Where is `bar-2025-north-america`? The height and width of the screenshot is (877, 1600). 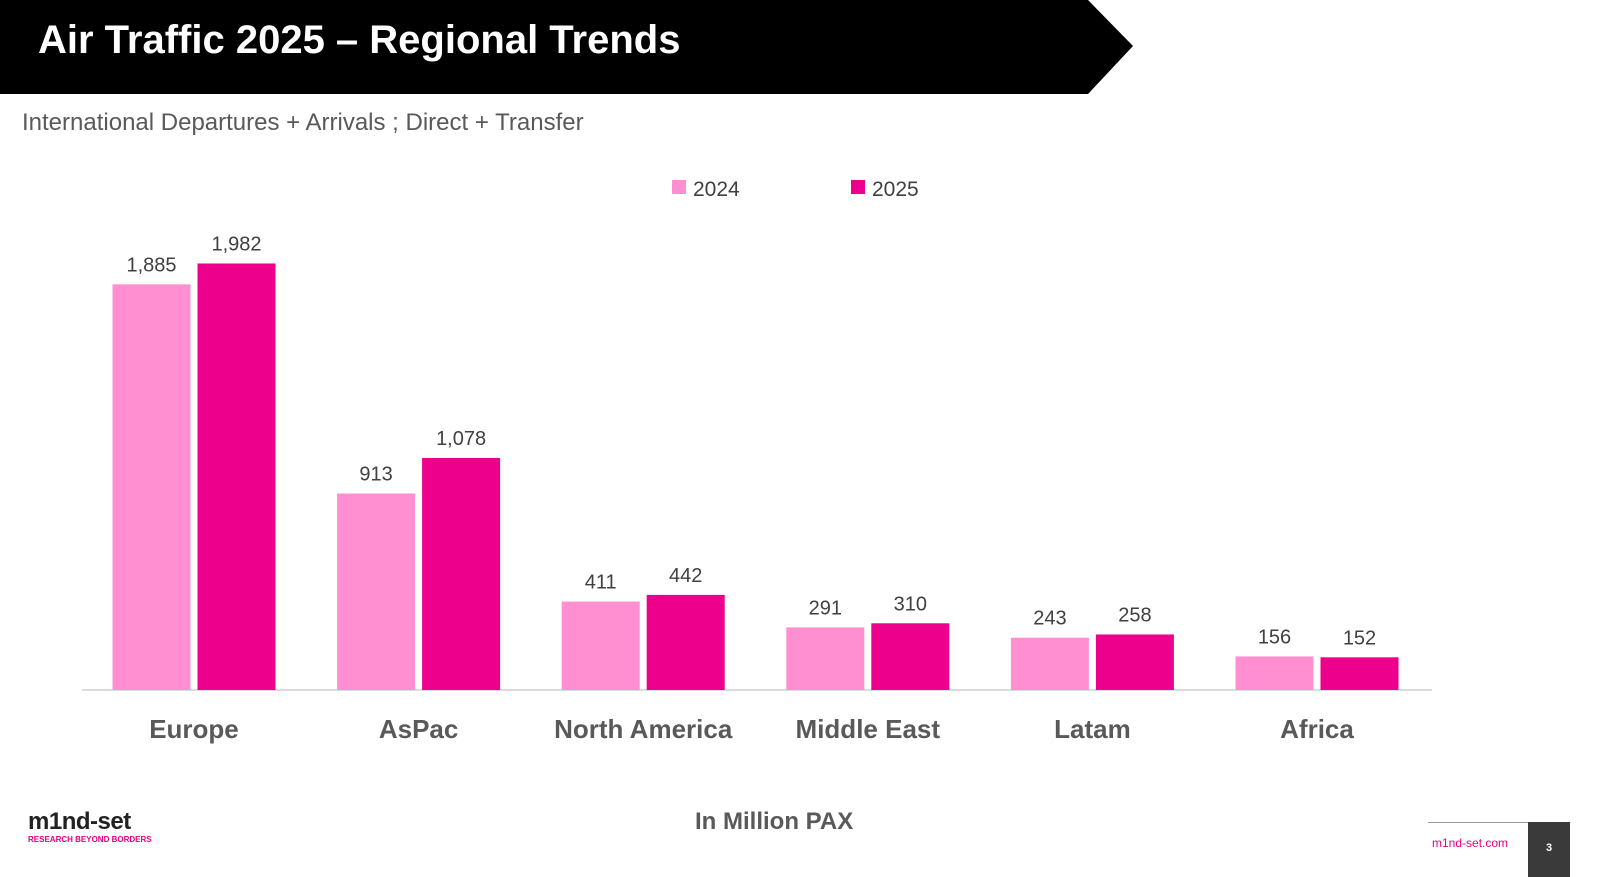
bar-2025-north-america is located at coordinates (685, 642).